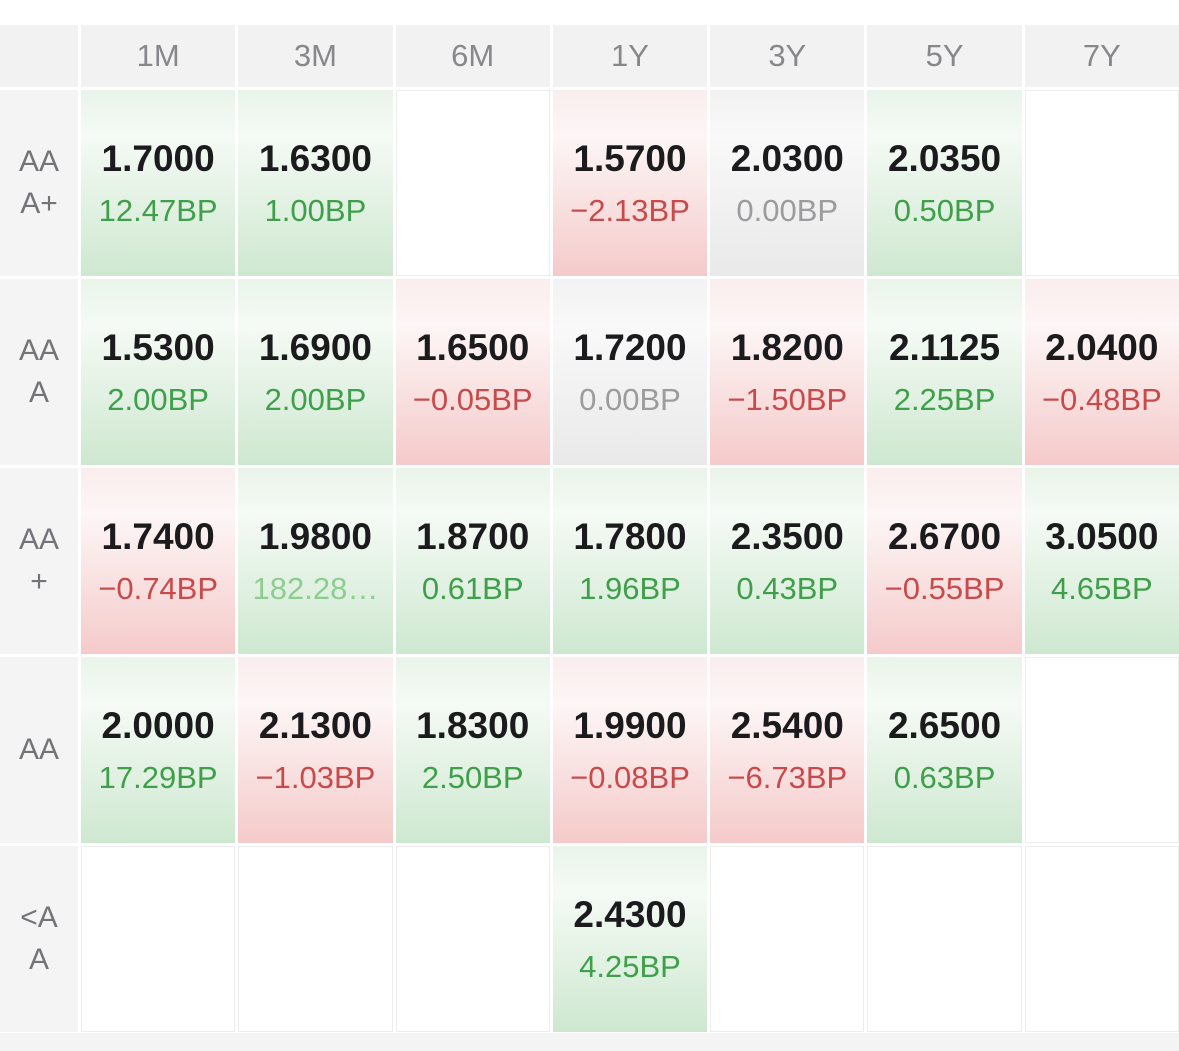 The height and width of the screenshot is (1051, 1179). I want to click on rate-value: 1.7200, so click(630, 347).